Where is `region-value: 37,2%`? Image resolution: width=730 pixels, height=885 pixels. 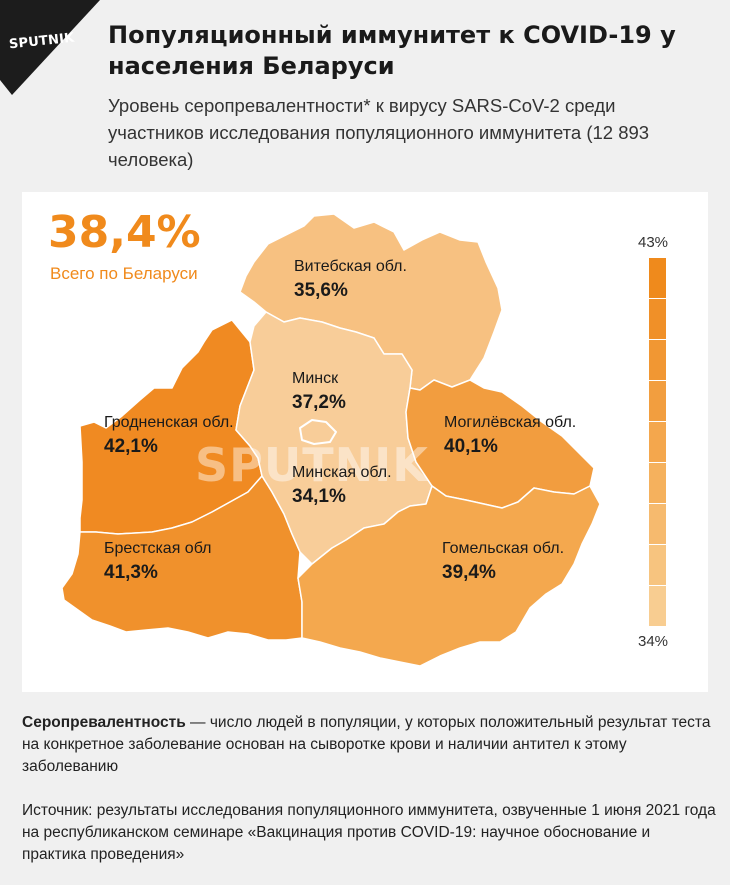
region-value: 37,2% is located at coordinates (319, 402).